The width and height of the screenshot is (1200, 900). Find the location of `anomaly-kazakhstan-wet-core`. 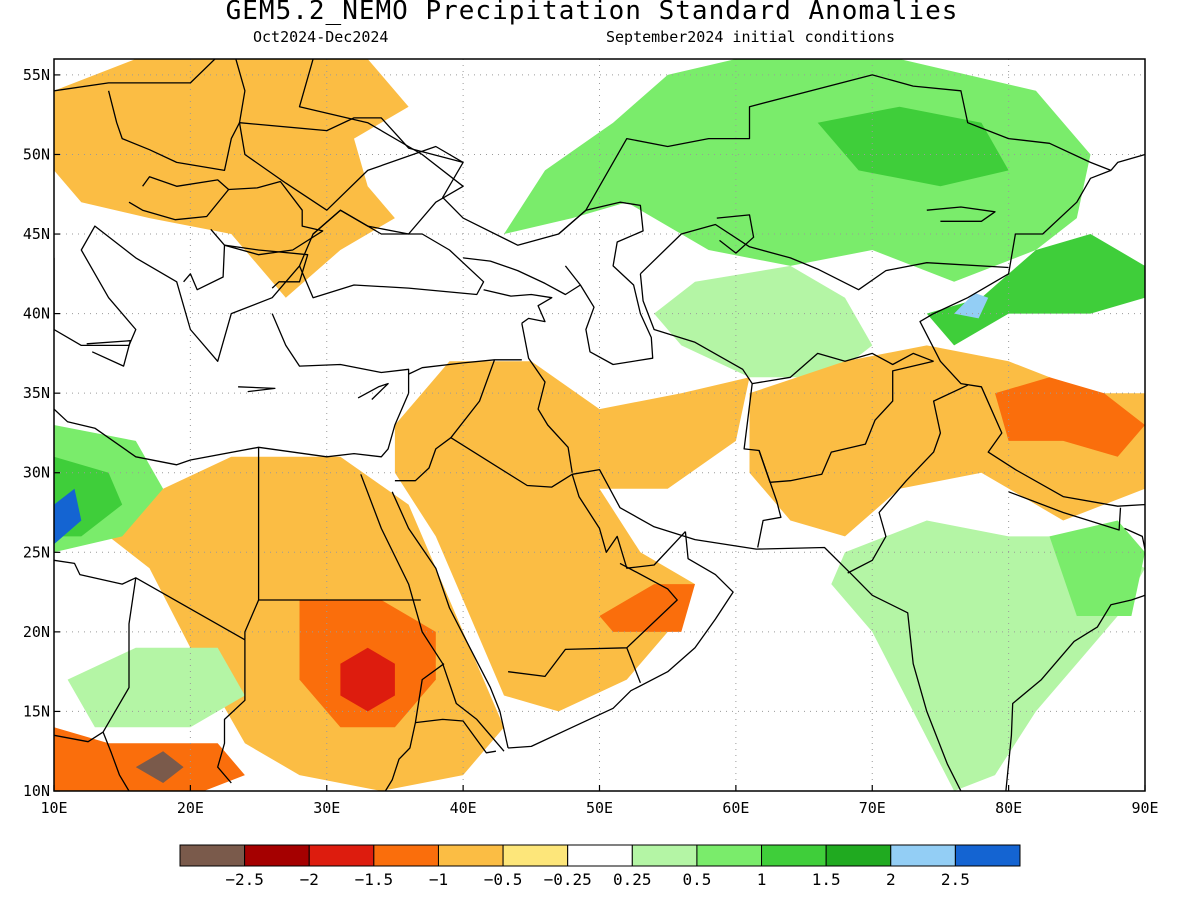

anomaly-kazakhstan-wet-core is located at coordinates (913, 146).